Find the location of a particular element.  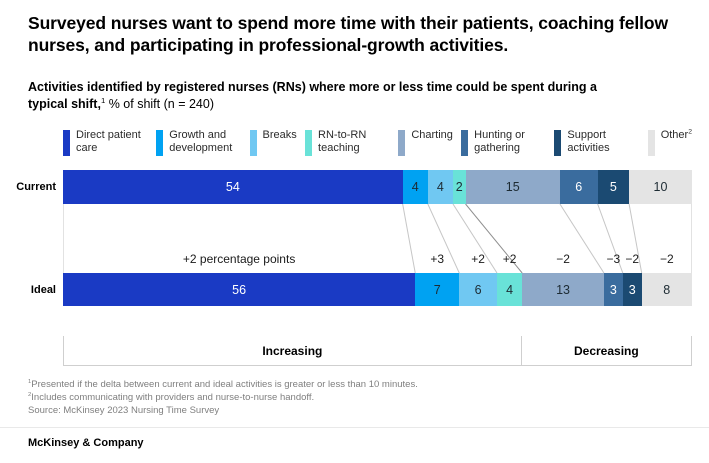

legend-label: Charting is located at coordinates (432, 135).